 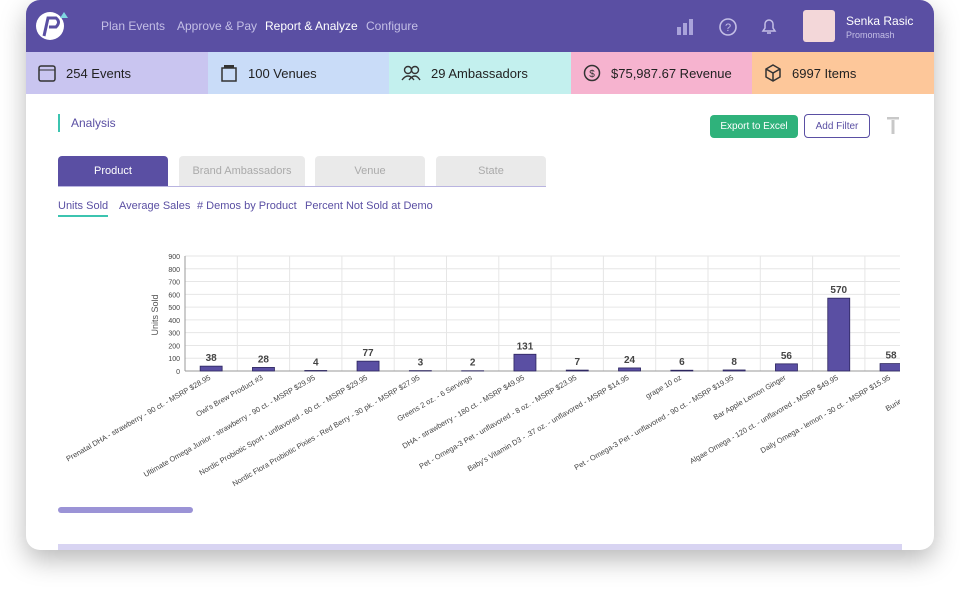 I want to click on value-label: 3, so click(x=421, y=363).